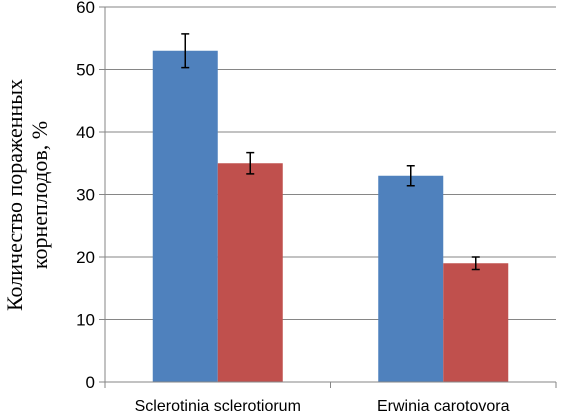 This screenshot has height=416, width=561. I want to click on x-category-label: Erwinia carotovora, so click(443, 406).